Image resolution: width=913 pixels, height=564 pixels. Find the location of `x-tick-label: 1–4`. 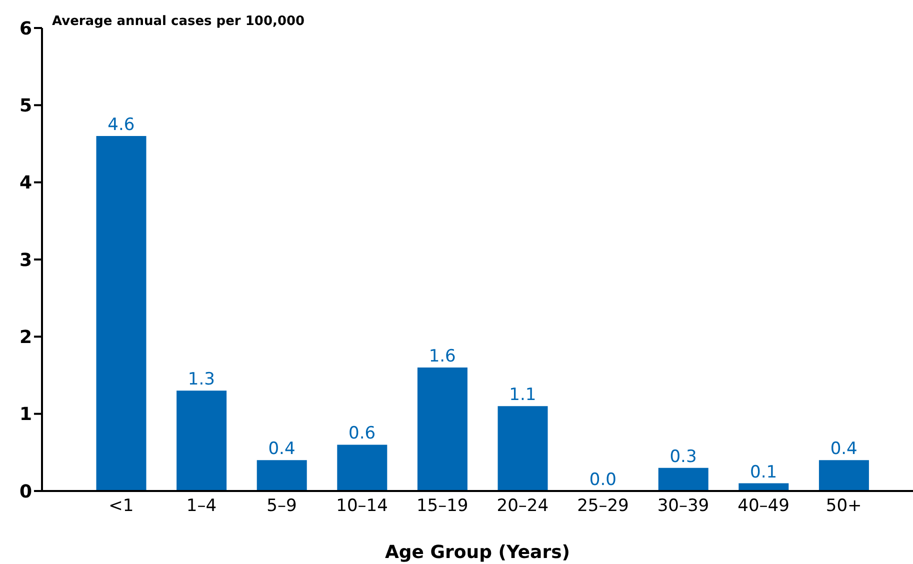

x-tick-label: 1–4 is located at coordinates (201, 506).